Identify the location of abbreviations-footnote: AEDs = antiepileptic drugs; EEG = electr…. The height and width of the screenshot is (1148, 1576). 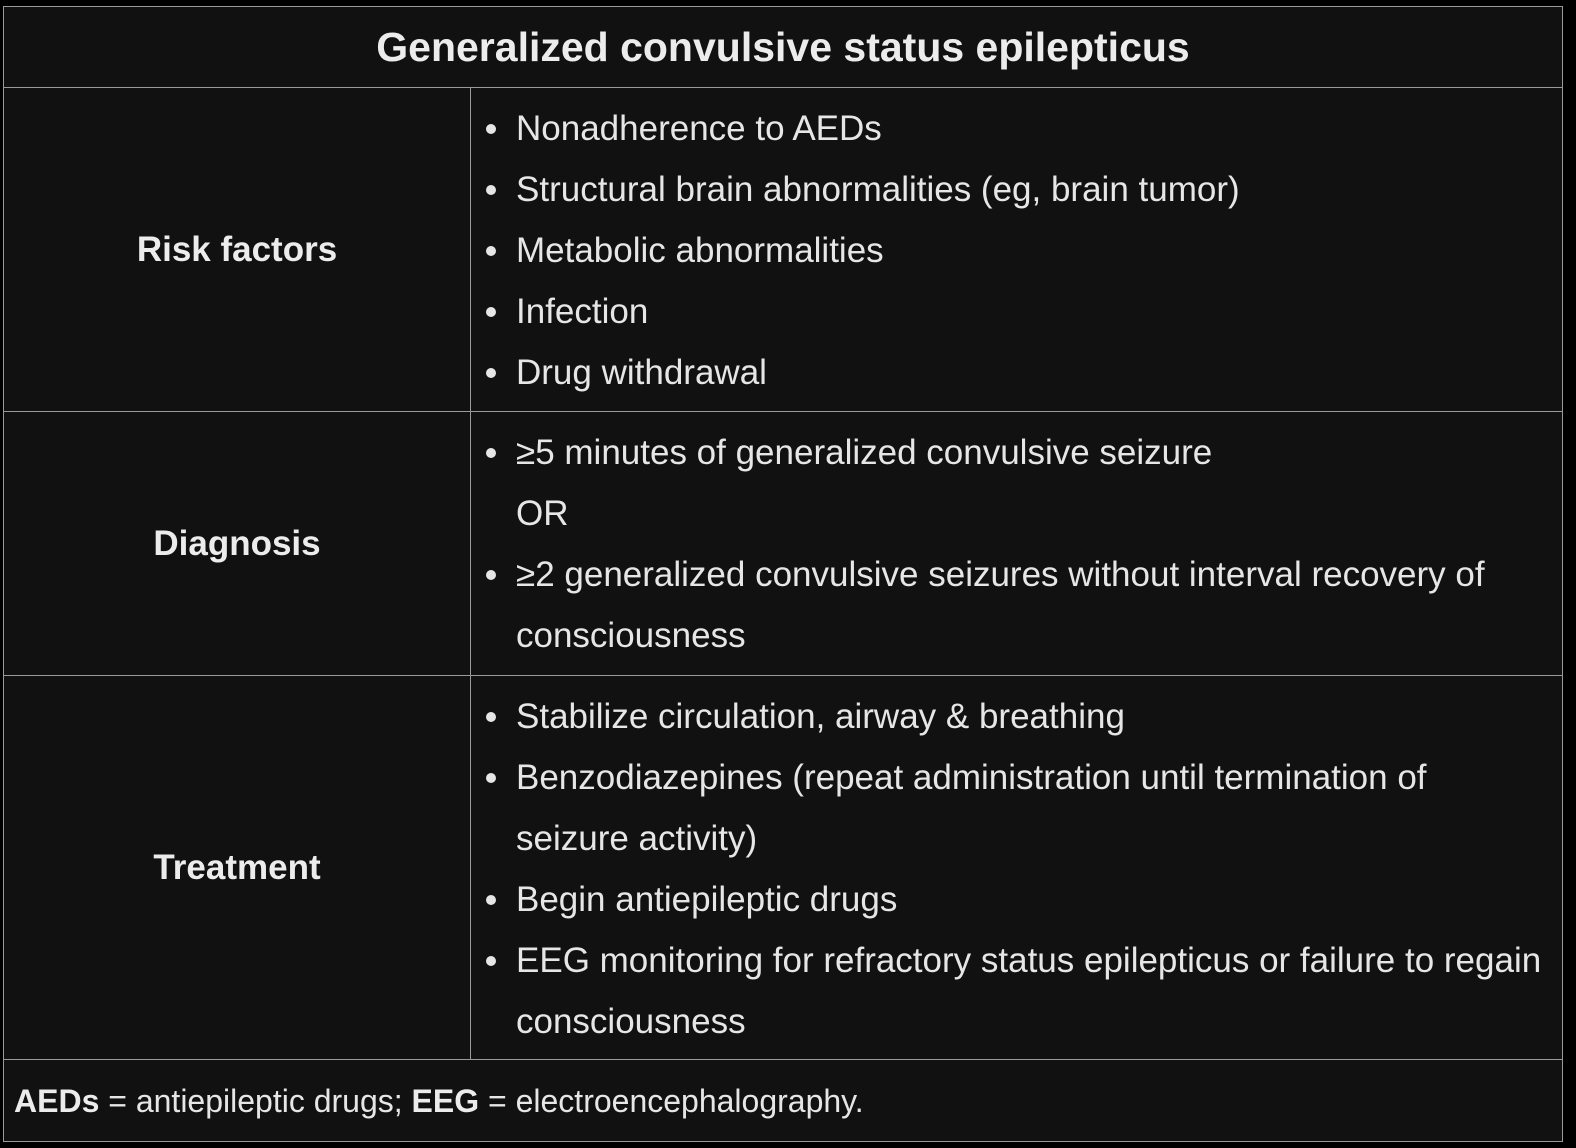
(783, 1101).